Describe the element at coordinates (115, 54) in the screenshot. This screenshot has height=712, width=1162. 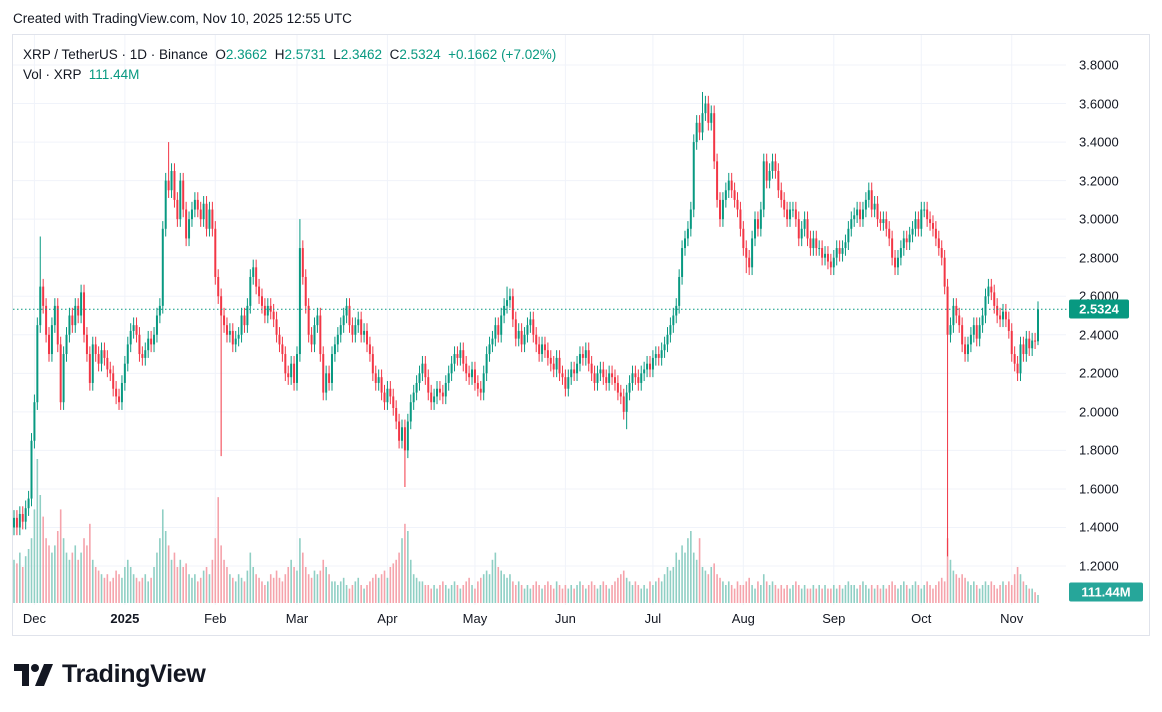
I see `legend-symbol: XRP / TetherUS · 1D · Binance` at that location.